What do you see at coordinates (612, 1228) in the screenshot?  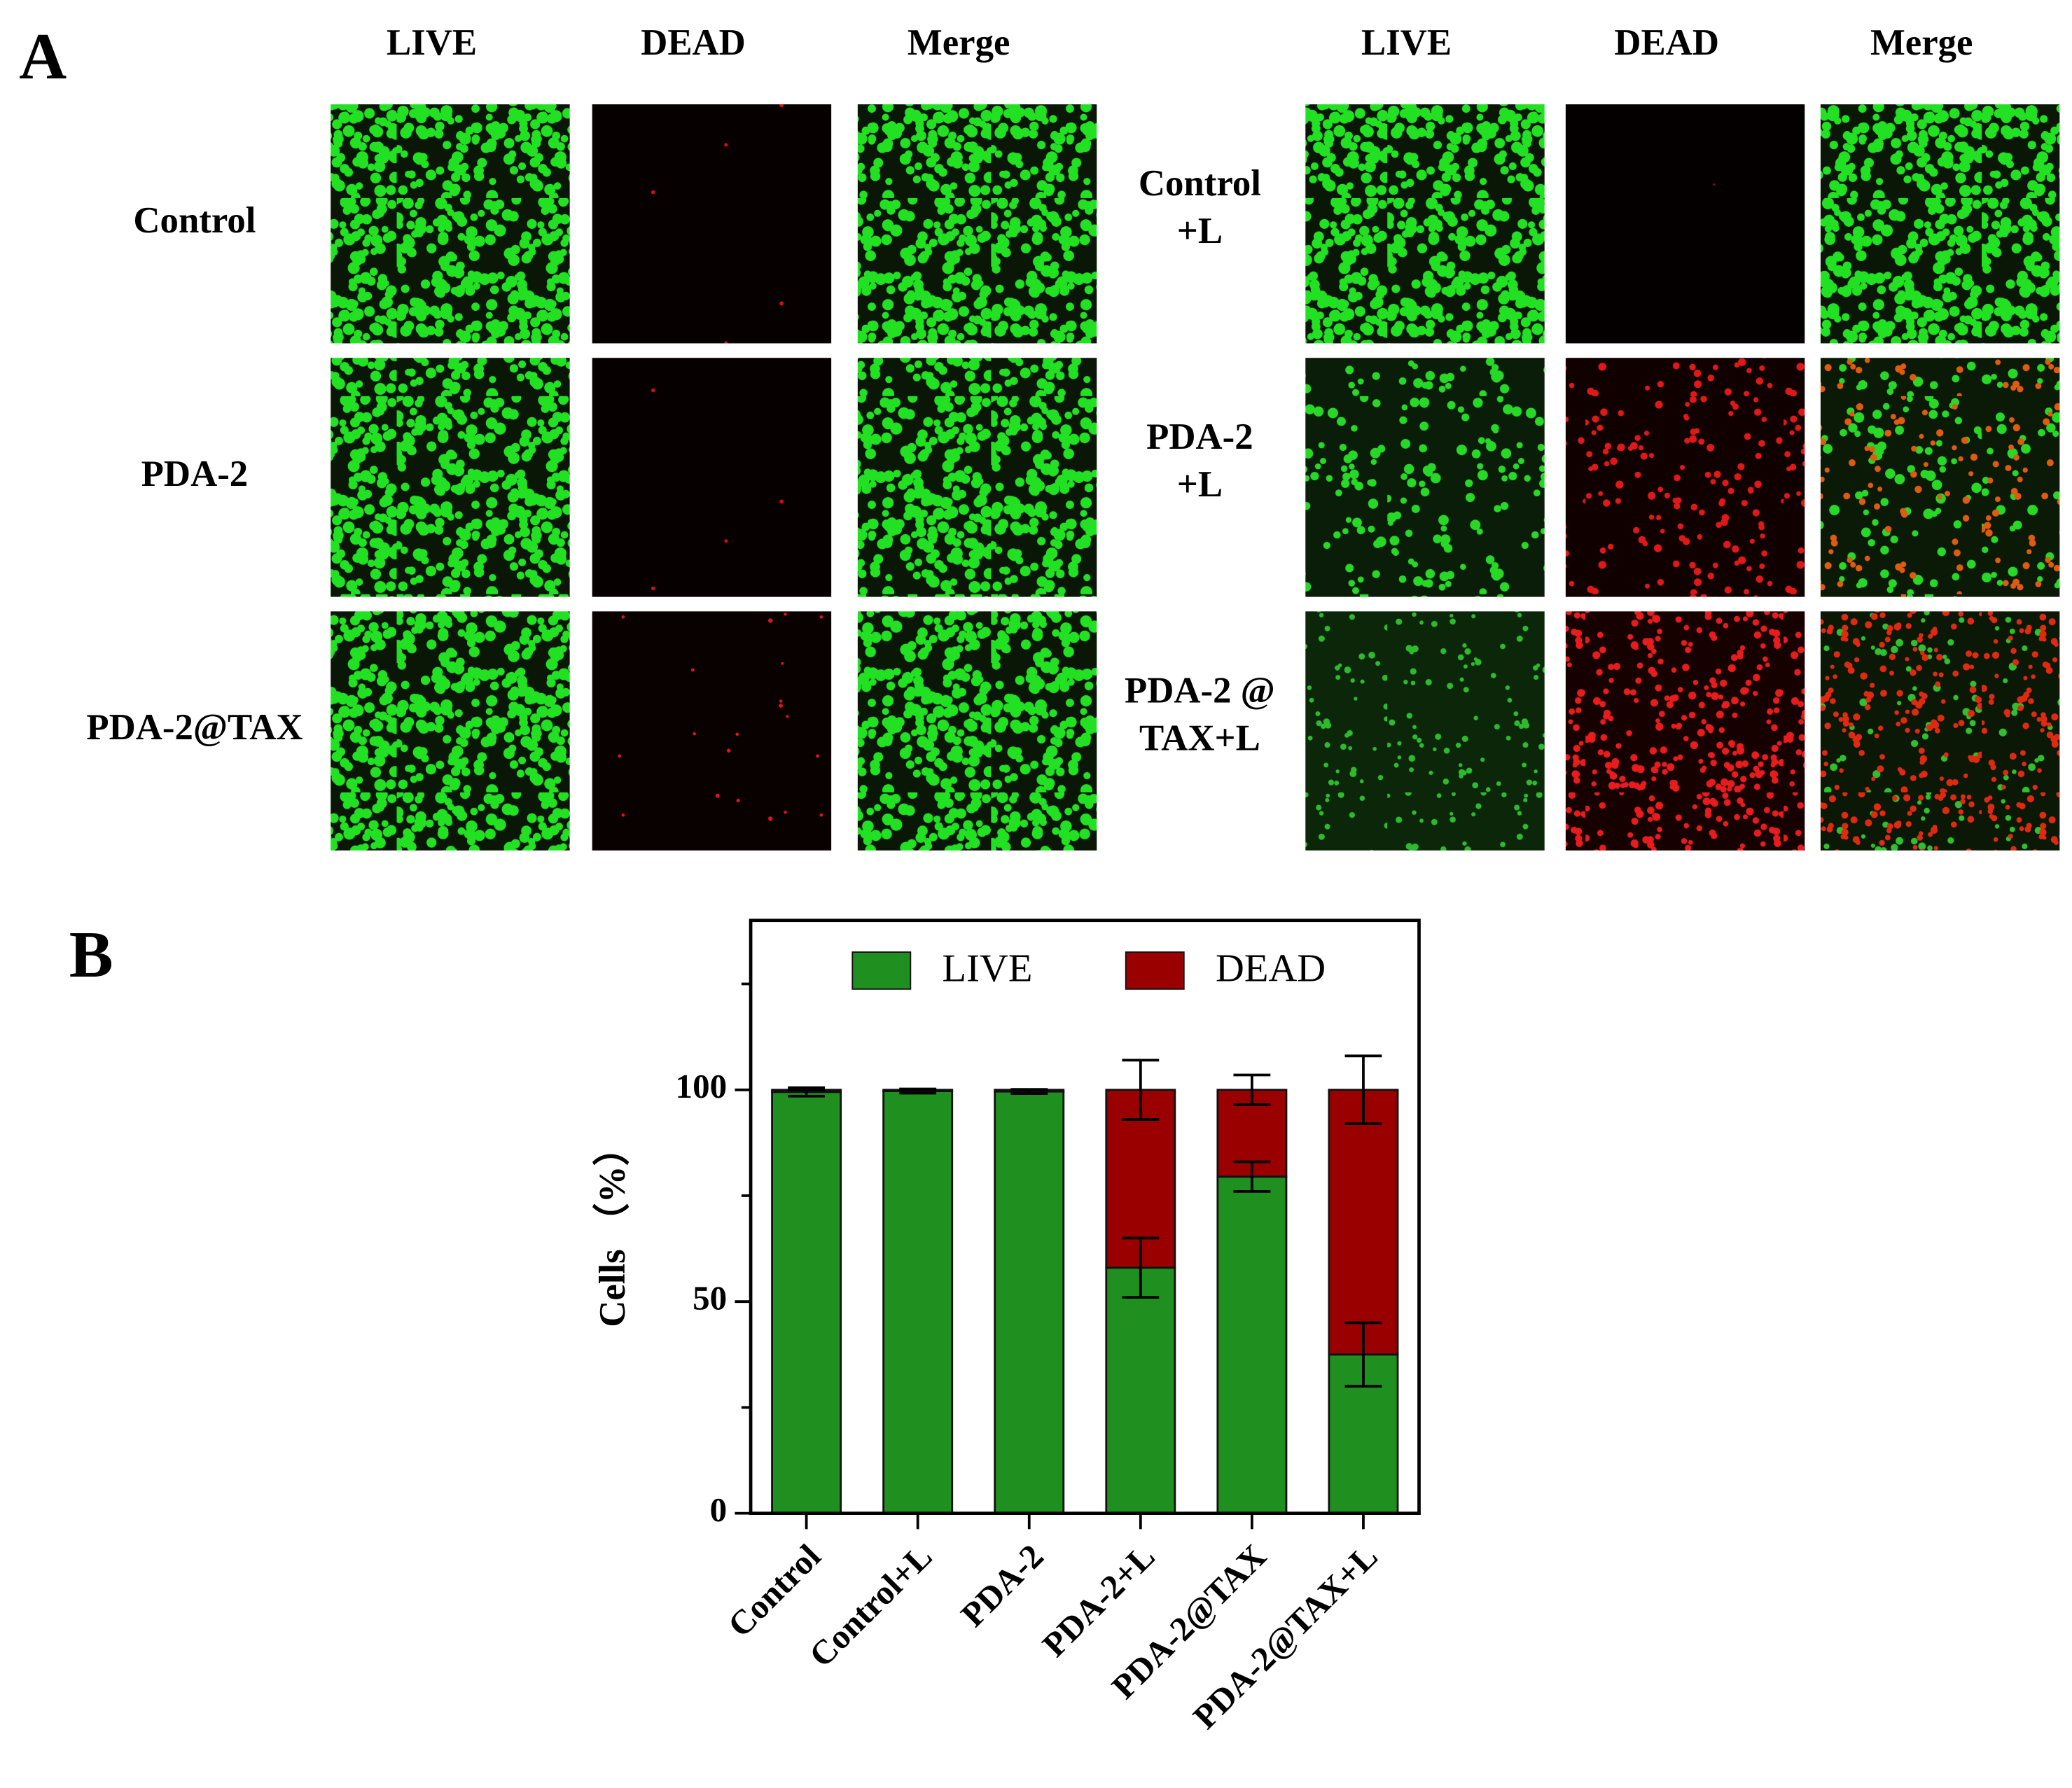 I see `y-axis-label: Cells （%）` at bounding box center [612, 1228].